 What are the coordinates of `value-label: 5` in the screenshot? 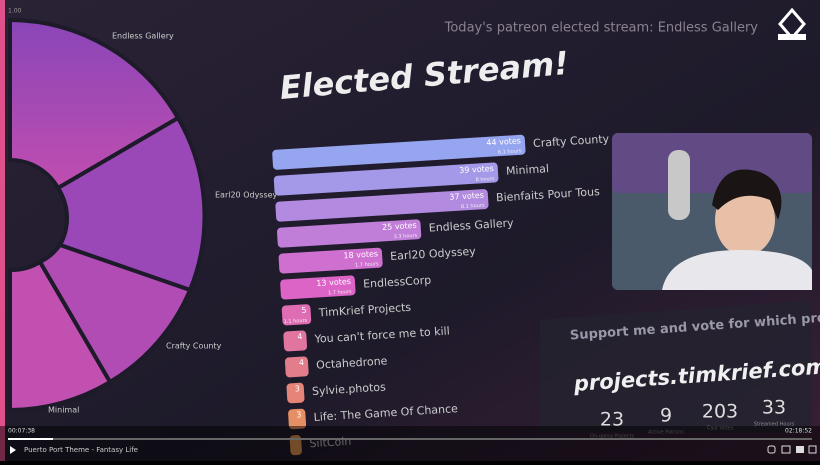 It's located at (304, 310).